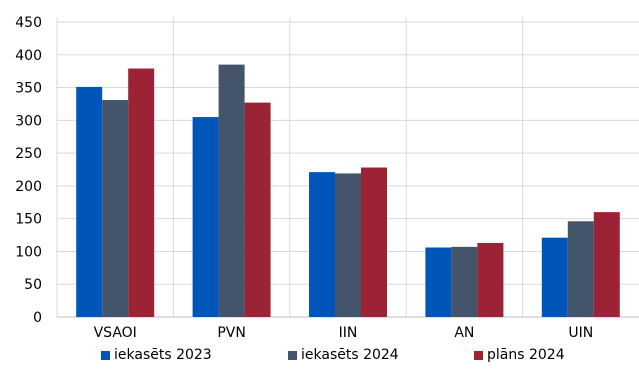 This screenshot has height=371, width=639. Describe the element at coordinates (33, 285) in the screenshot. I see `y-tick-label: 50` at that location.